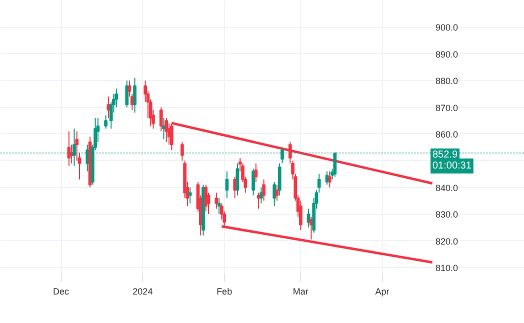  I want to click on x-tick-label: Feb, so click(224, 291).